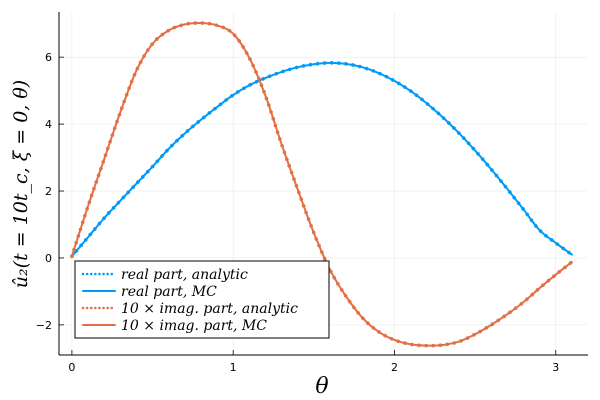 The image size is (600, 400). I want to click on y-tick-label: −2, so click(44, 325).